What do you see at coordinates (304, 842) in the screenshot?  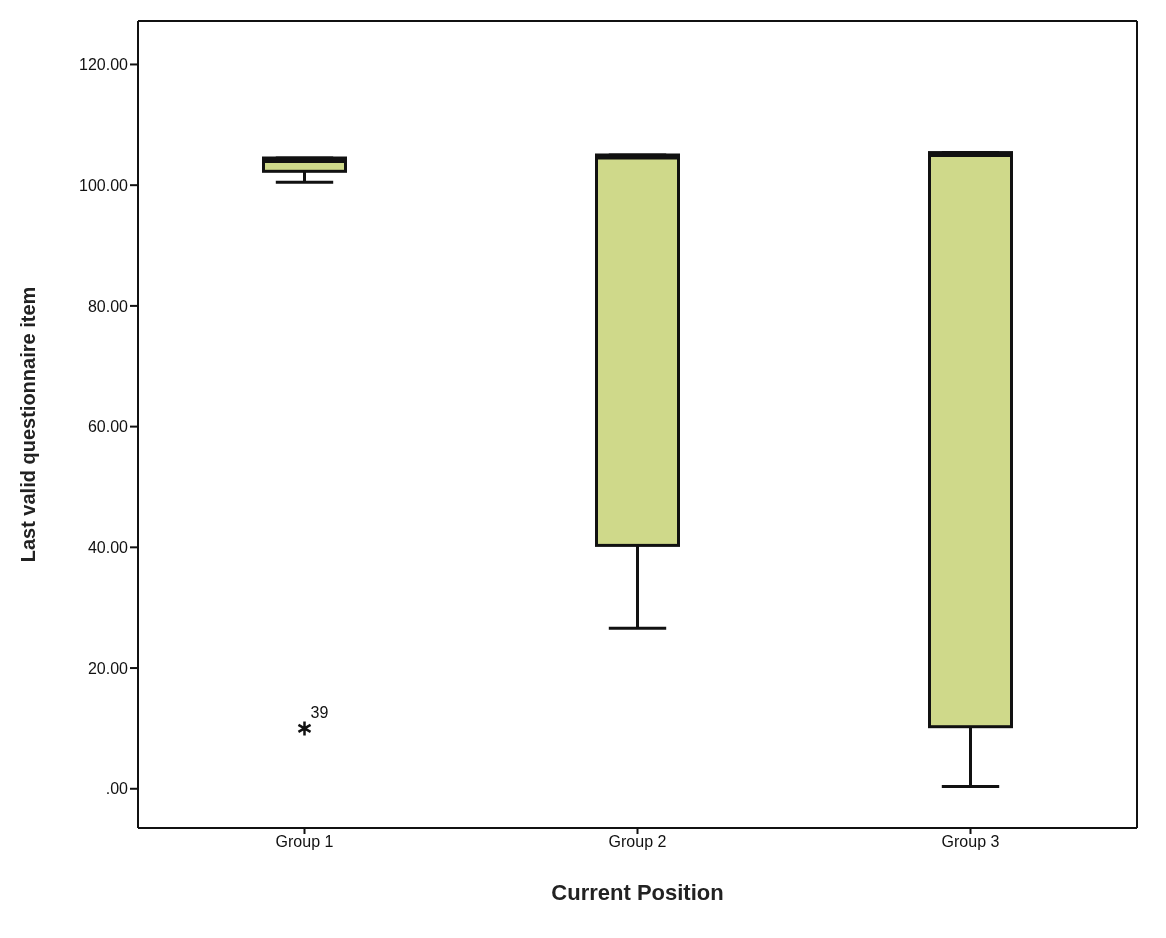 I see `x-tick-label: Group 1` at bounding box center [304, 842].